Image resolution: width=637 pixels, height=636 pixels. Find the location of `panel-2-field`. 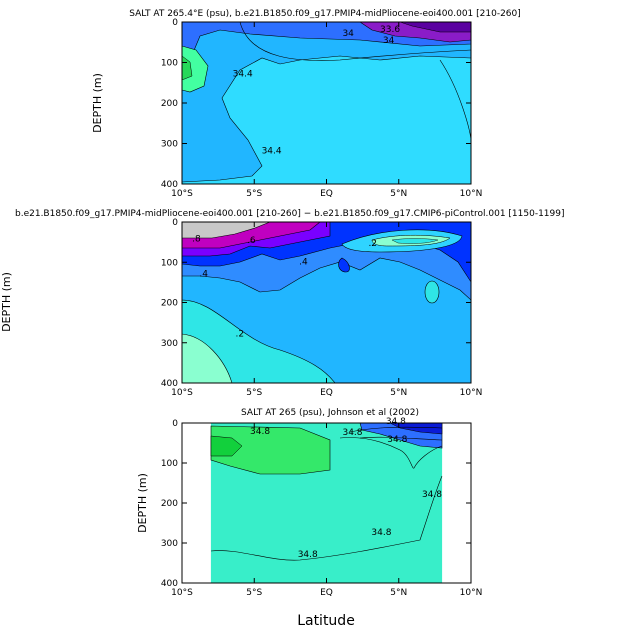

panel-2-field is located at coordinates (326, 302).